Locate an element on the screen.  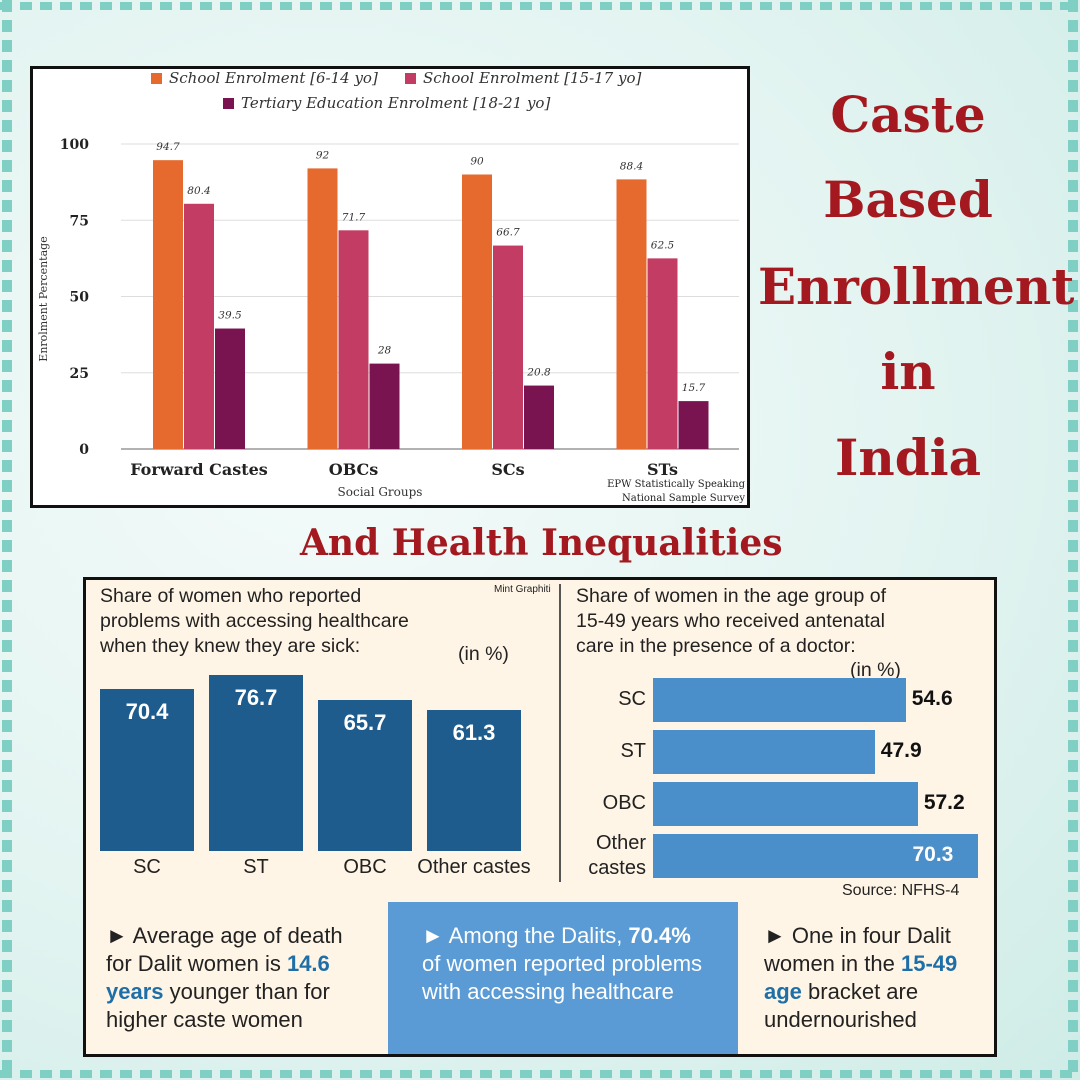
y-tick-label: 0 is located at coordinates (84, 450).